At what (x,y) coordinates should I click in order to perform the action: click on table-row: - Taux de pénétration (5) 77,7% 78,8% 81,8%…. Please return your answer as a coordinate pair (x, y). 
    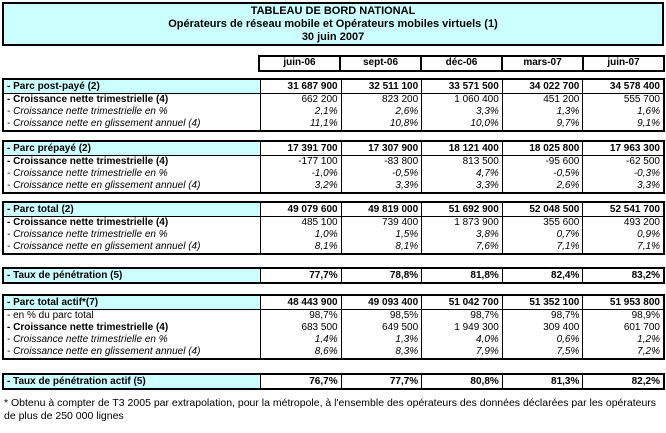
    Looking at the image, I should click on (333, 275).